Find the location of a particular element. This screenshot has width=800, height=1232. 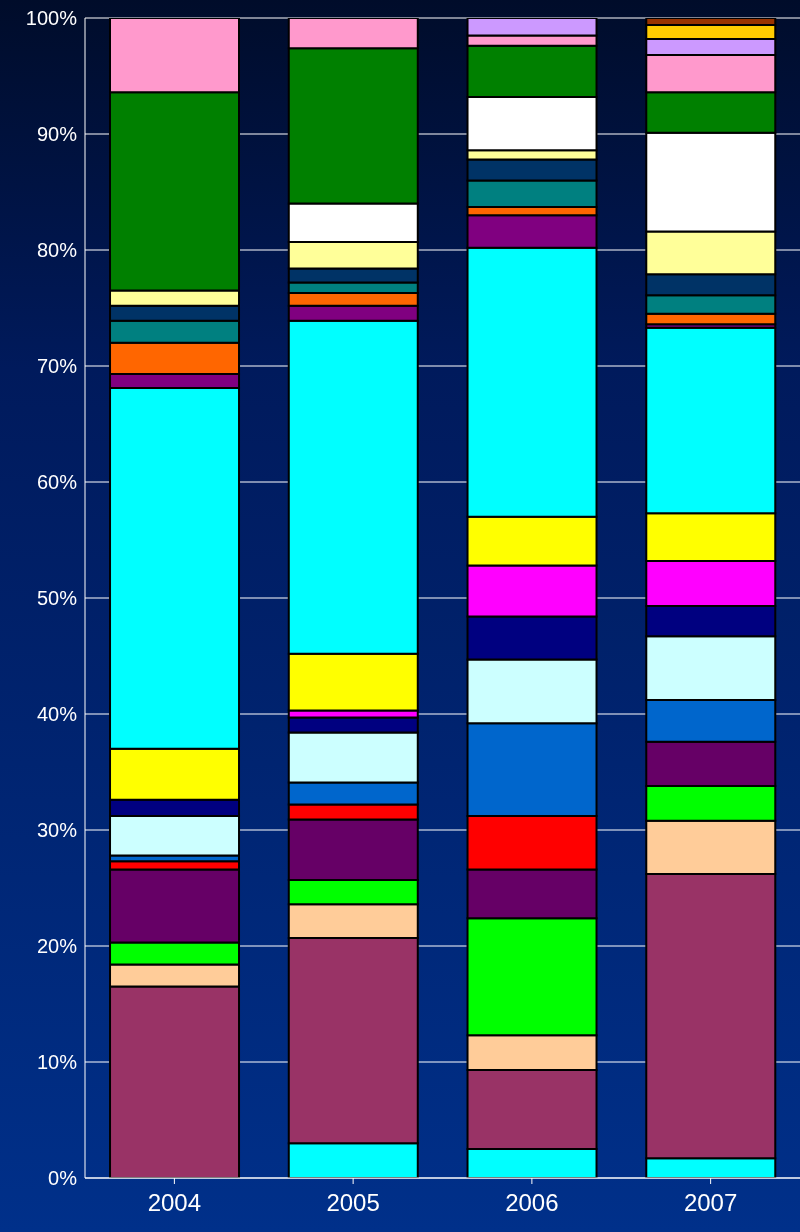

x-tick-label: 2006 is located at coordinates (532, 1203).